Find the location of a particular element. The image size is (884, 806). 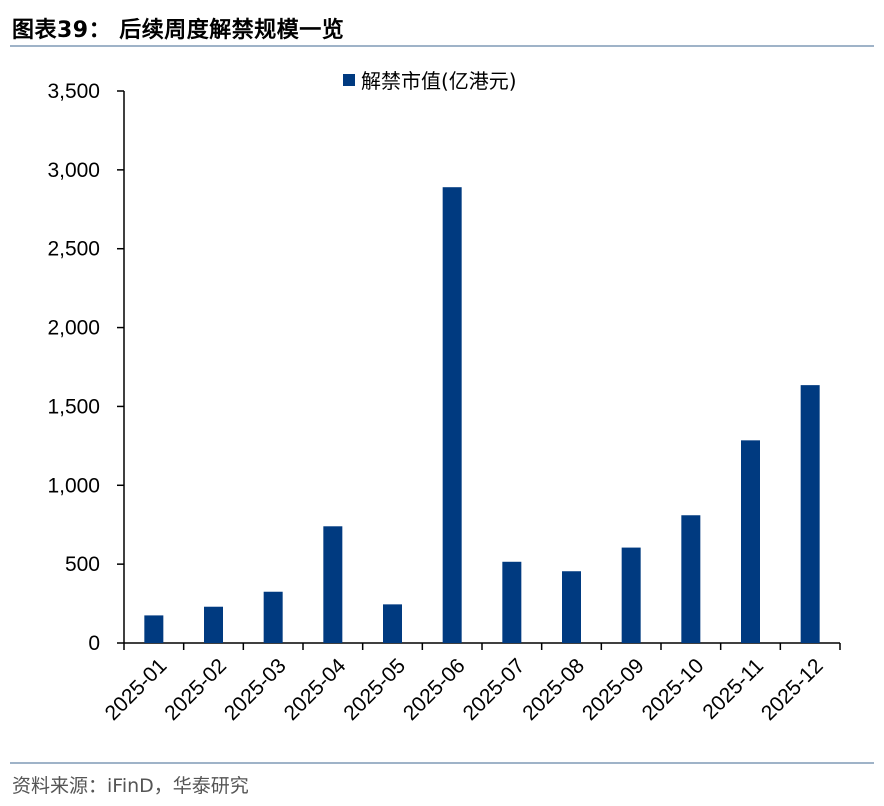

y-tick-label: 0 is located at coordinates (94, 643).